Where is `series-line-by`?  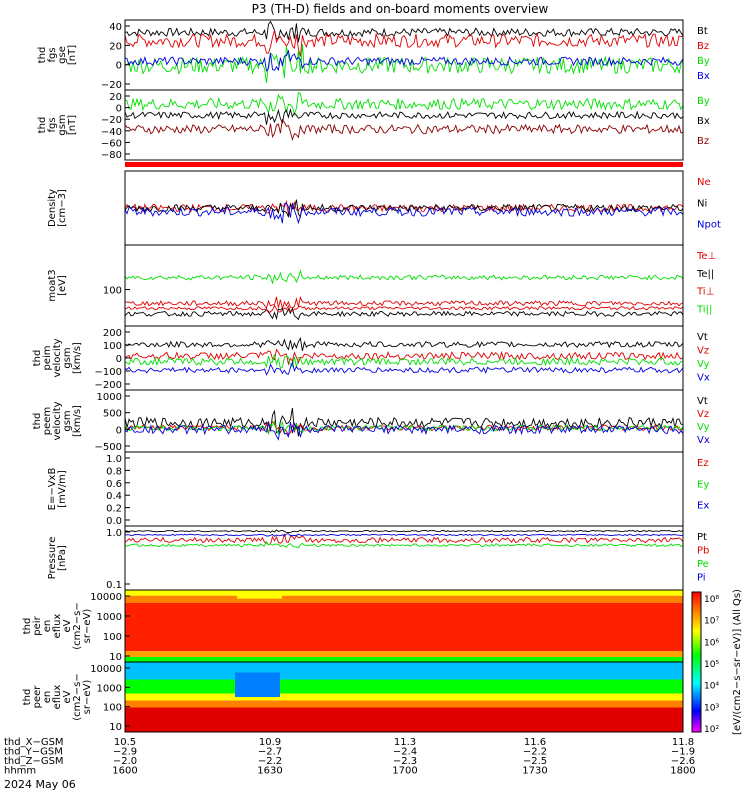
series-line-by is located at coordinates (404, 104).